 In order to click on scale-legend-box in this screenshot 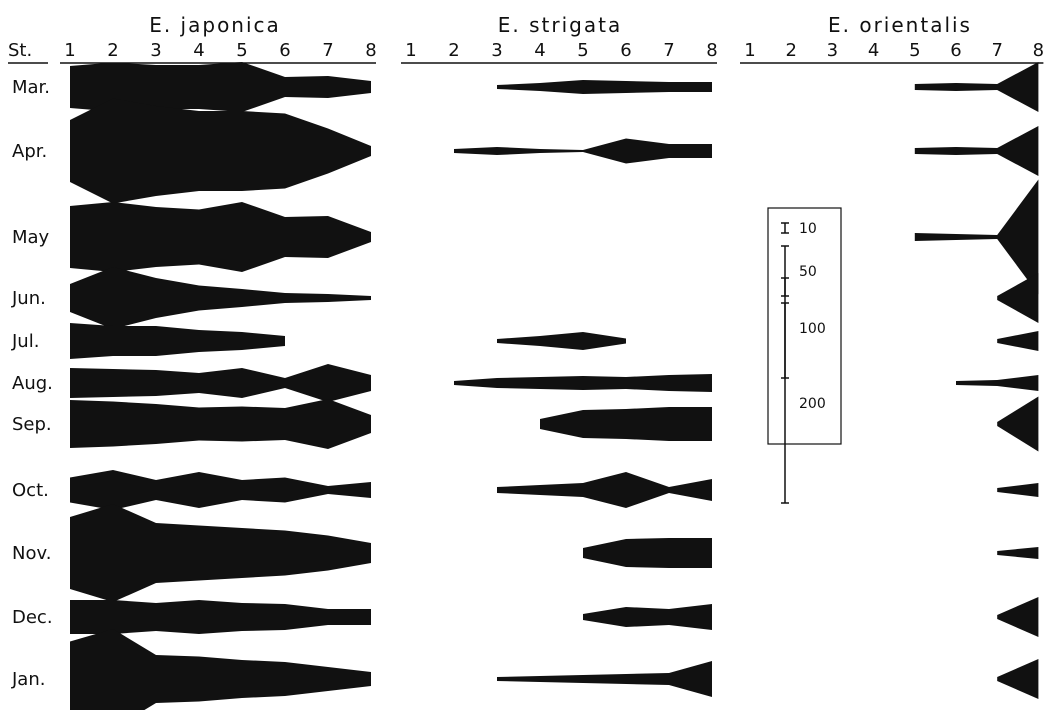, I will do `click(804, 326)`.